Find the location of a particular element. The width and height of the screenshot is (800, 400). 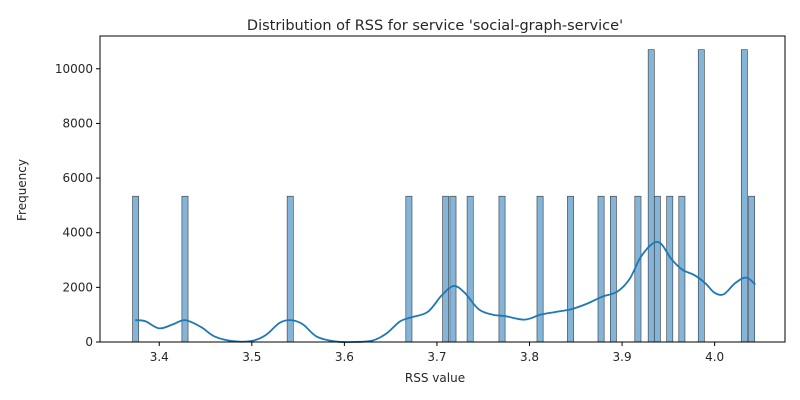

y-tick-label: 0 is located at coordinates (89, 342).